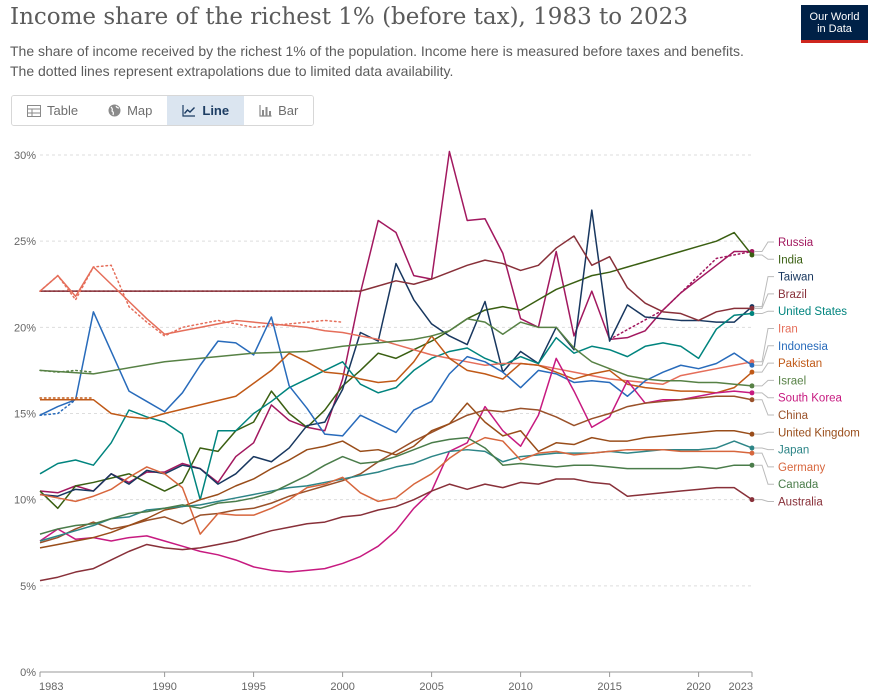 This screenshot has height=698, width=873. What do you see at coordinates (25, 415) in the screenshot?
I see `y-tick-label: 15%` at bounding box center [25, 415].